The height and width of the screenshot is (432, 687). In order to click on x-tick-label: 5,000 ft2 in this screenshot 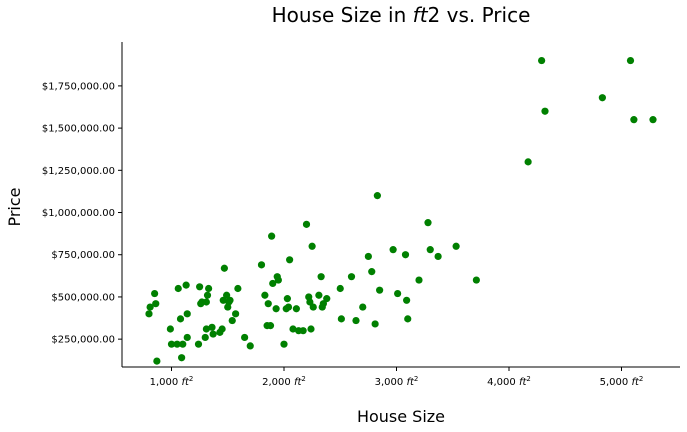, I will do `click(622, 381)`.